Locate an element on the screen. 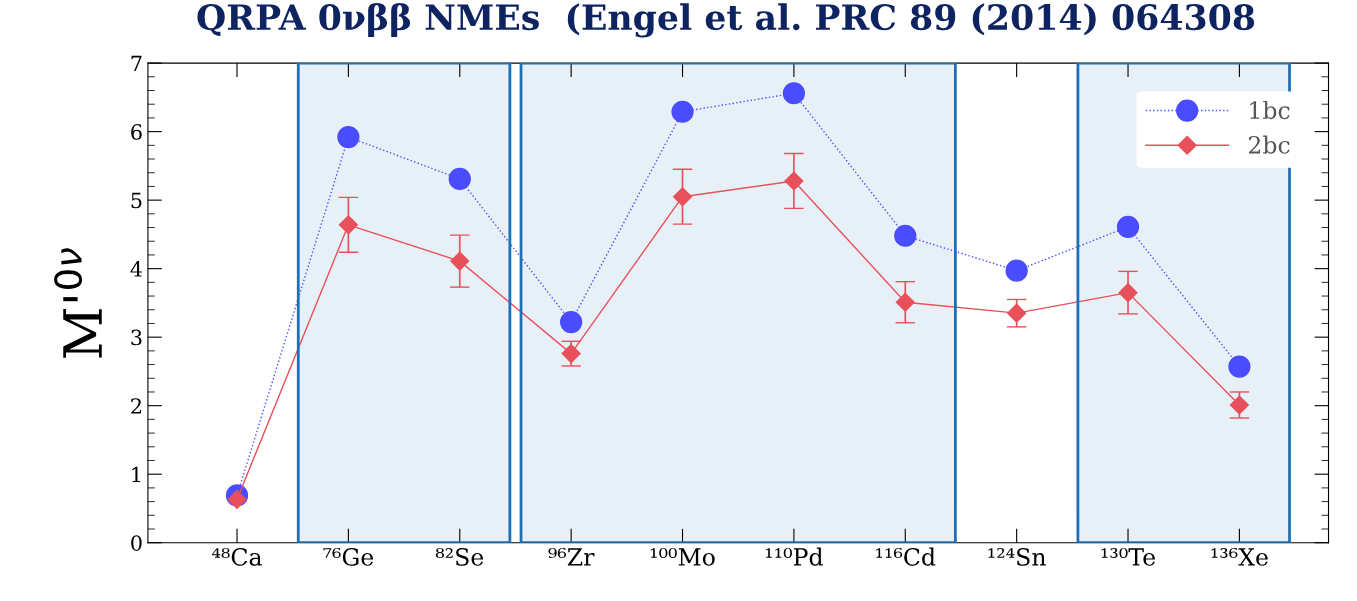 Image resolution: width=1357 pixels, height=601 pixels. y-tick-label: 2 is located at coordinates (136, 406).